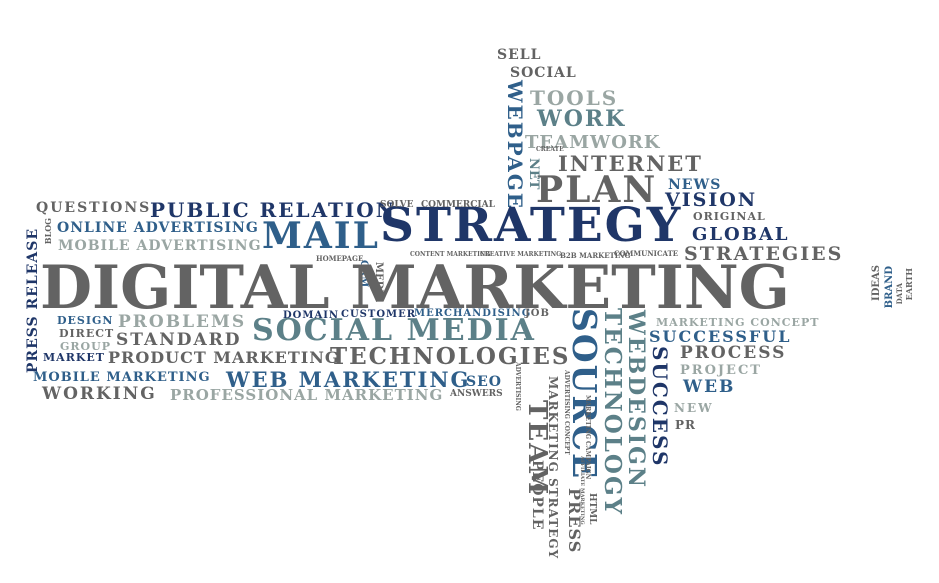 This screenshot has width=939, height=583. Describe the element at coordinates (94, 208) in the screenshot. I see `word-questions: QUESTIONS` at that location.